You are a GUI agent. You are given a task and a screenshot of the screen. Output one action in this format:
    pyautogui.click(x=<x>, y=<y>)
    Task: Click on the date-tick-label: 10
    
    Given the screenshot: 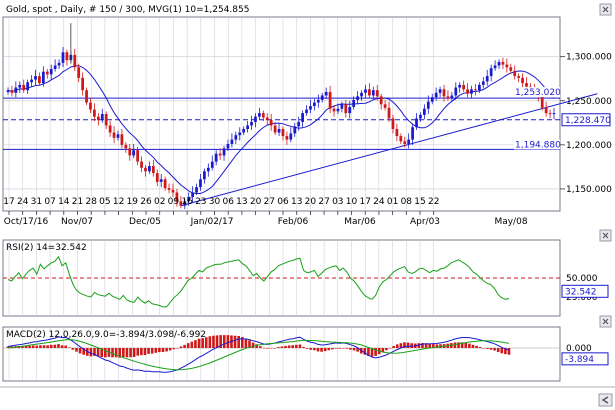 What is the action you would take?
    pyautogui.click(x=352, y=202)
    